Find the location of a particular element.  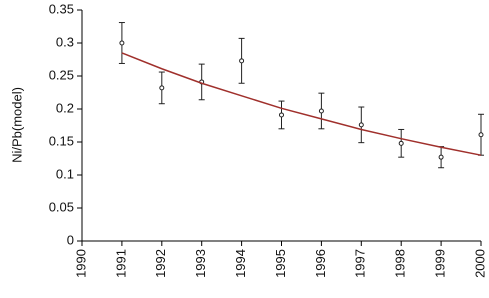

y-tick-label: 0.2 is located at coordinates (65, 107).